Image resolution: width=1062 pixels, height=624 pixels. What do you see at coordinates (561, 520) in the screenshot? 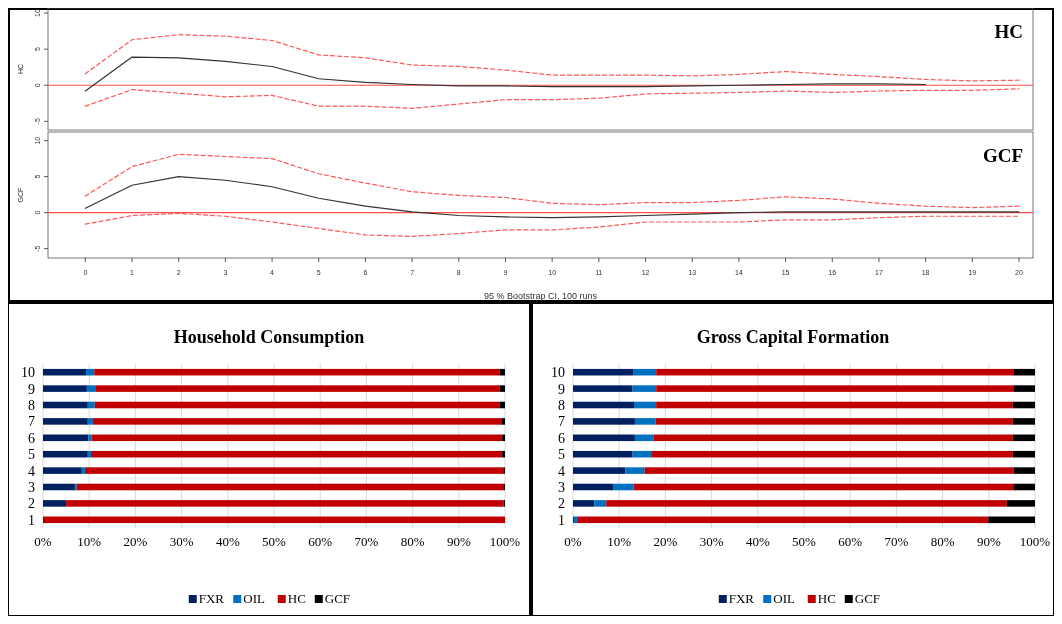
I see `y-tick-label: 1` at bounding box center [561, 520].